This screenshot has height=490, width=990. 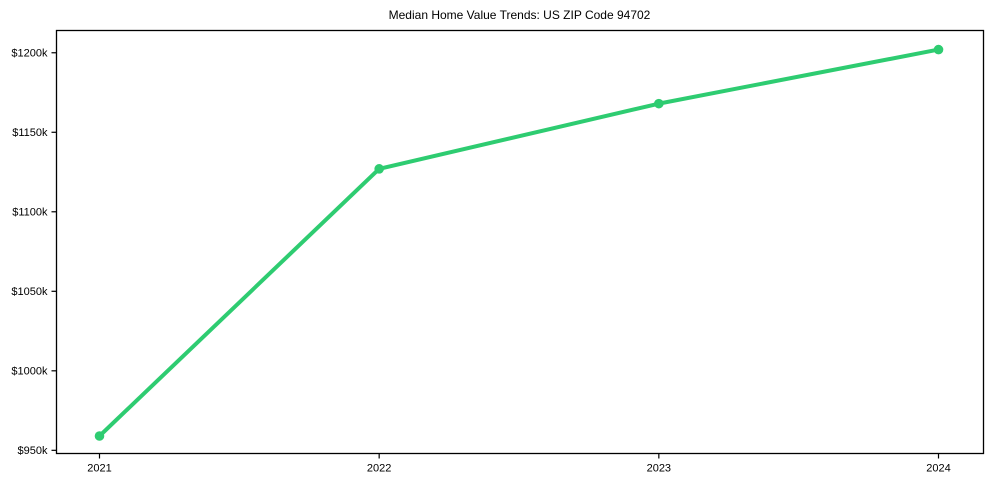 I want to click on x-tick-label: 2022, so click(x=379, y=469).